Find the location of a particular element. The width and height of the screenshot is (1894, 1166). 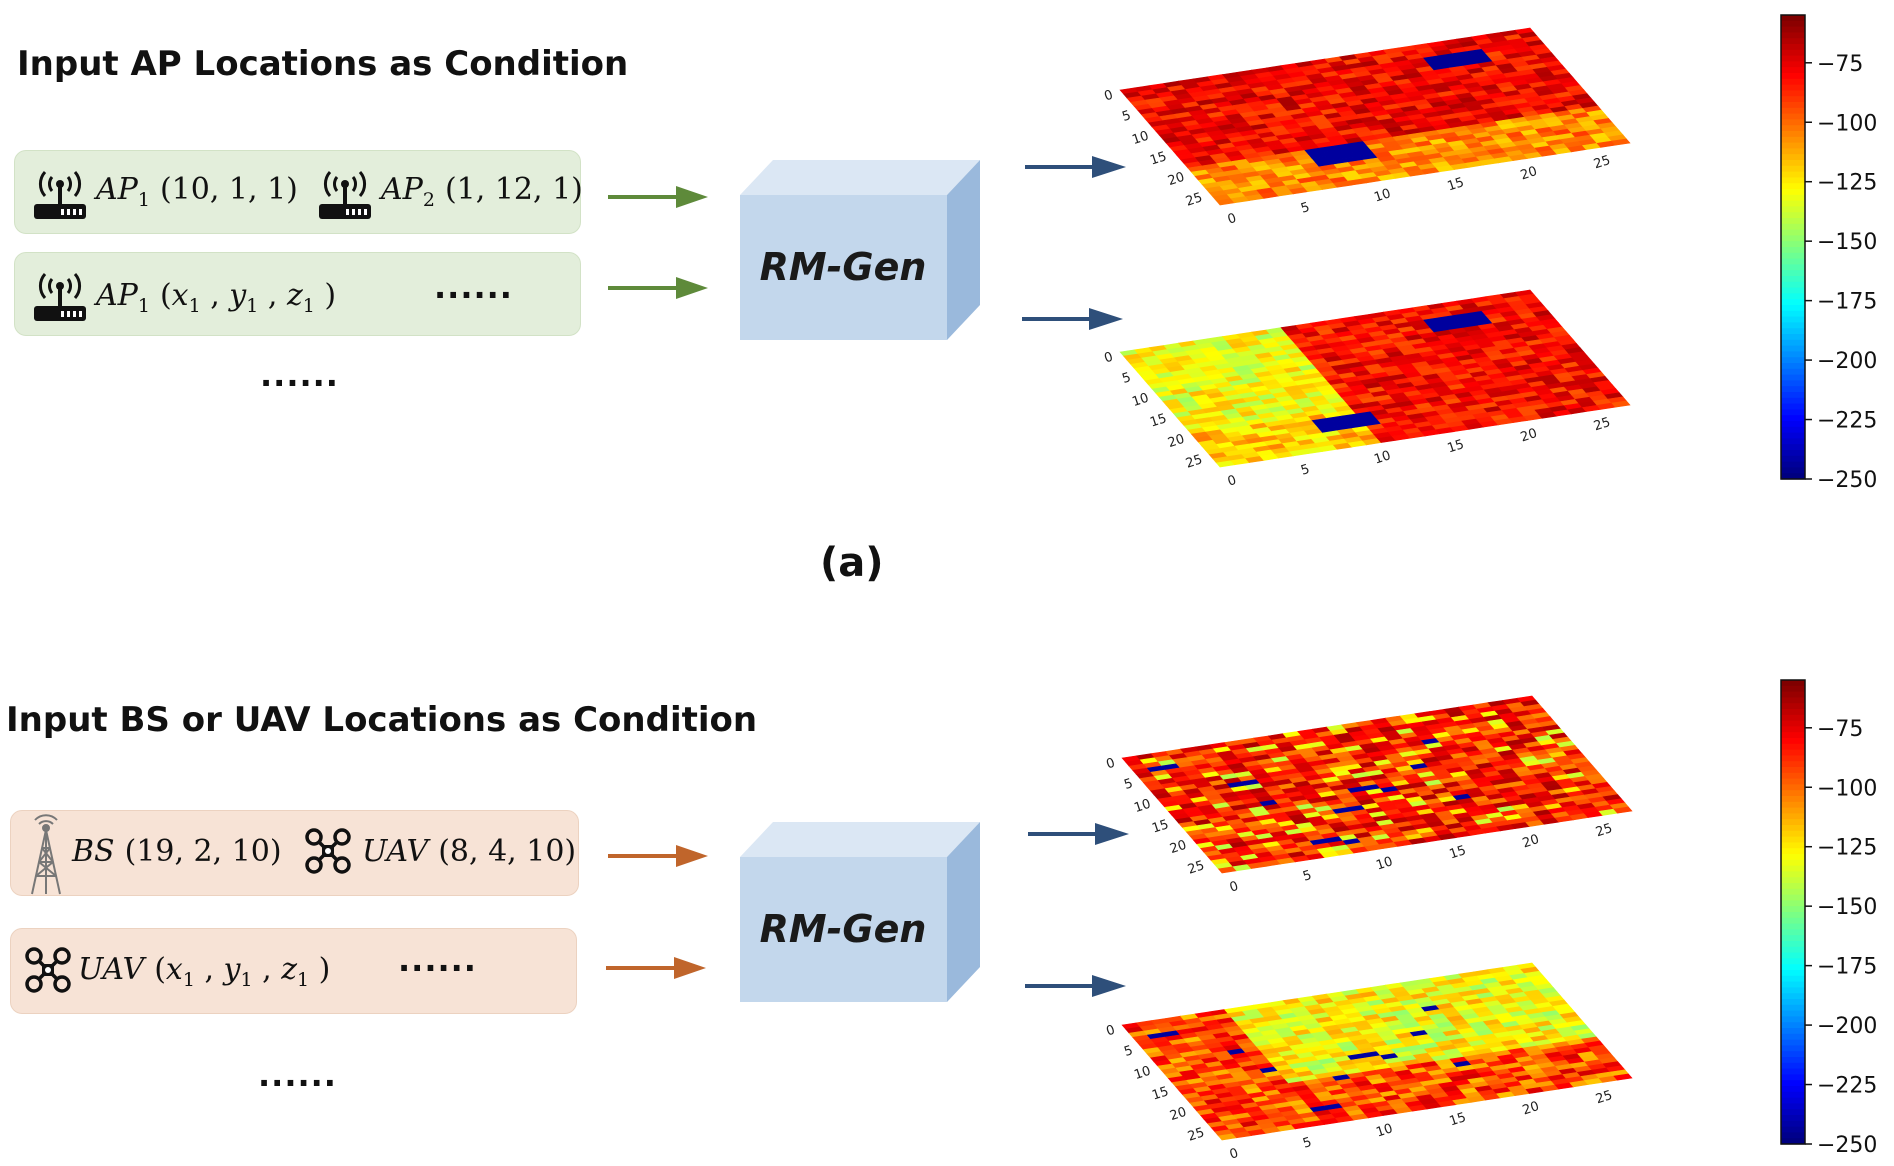

colorbar-tick-label: −175 is located at coordinates (1847, 302).